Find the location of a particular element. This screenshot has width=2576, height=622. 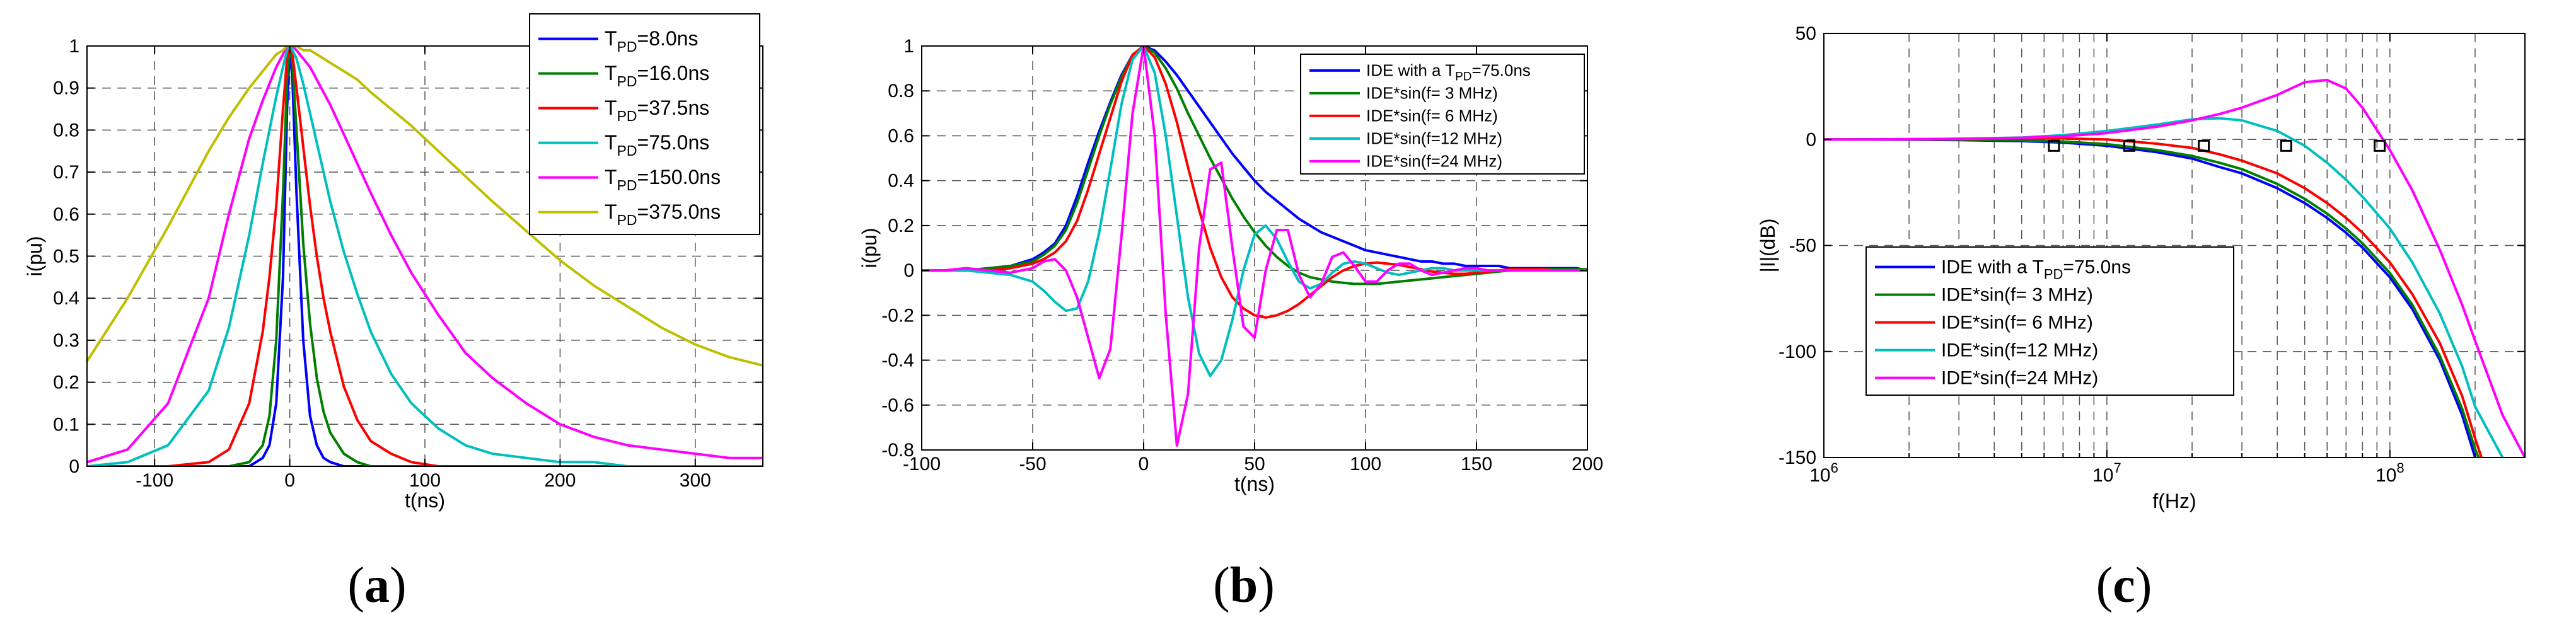

legend-label-value: =8.0ns is located at coordinates (668, 38).